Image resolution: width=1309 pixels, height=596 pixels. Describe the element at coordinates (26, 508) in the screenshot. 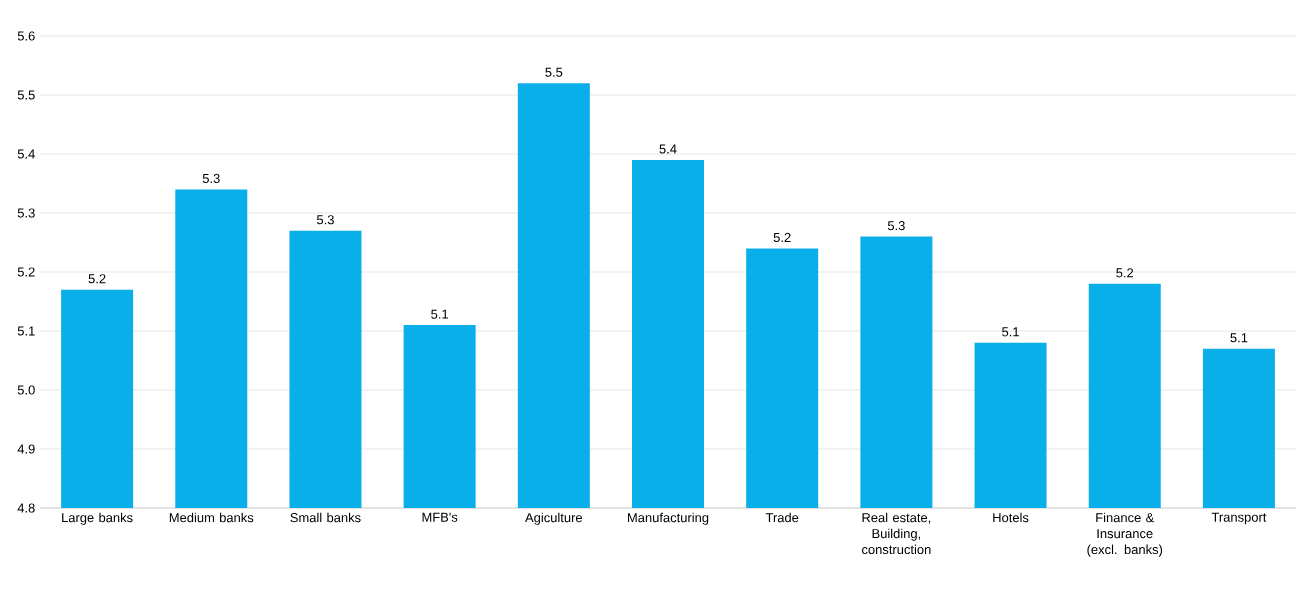

I see `y-tick-label: 4.8` at that location.